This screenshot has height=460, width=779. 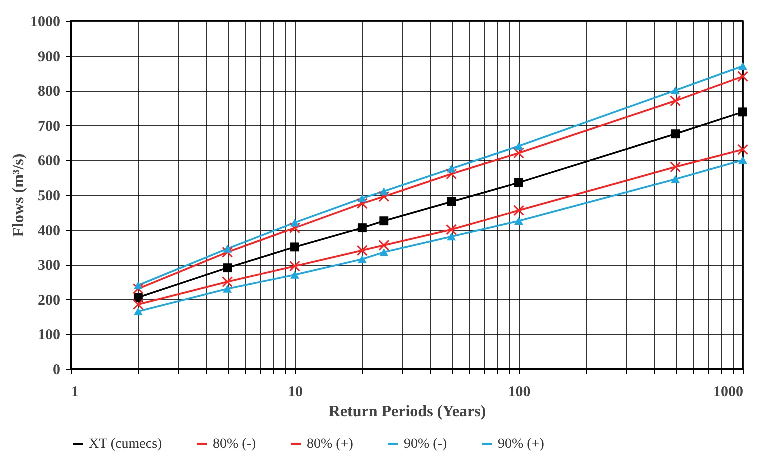 What do you see at coordinates (729, 392) in the screenshot?
I see `x-tick-label: 1000` at bounding box center [729, 392].